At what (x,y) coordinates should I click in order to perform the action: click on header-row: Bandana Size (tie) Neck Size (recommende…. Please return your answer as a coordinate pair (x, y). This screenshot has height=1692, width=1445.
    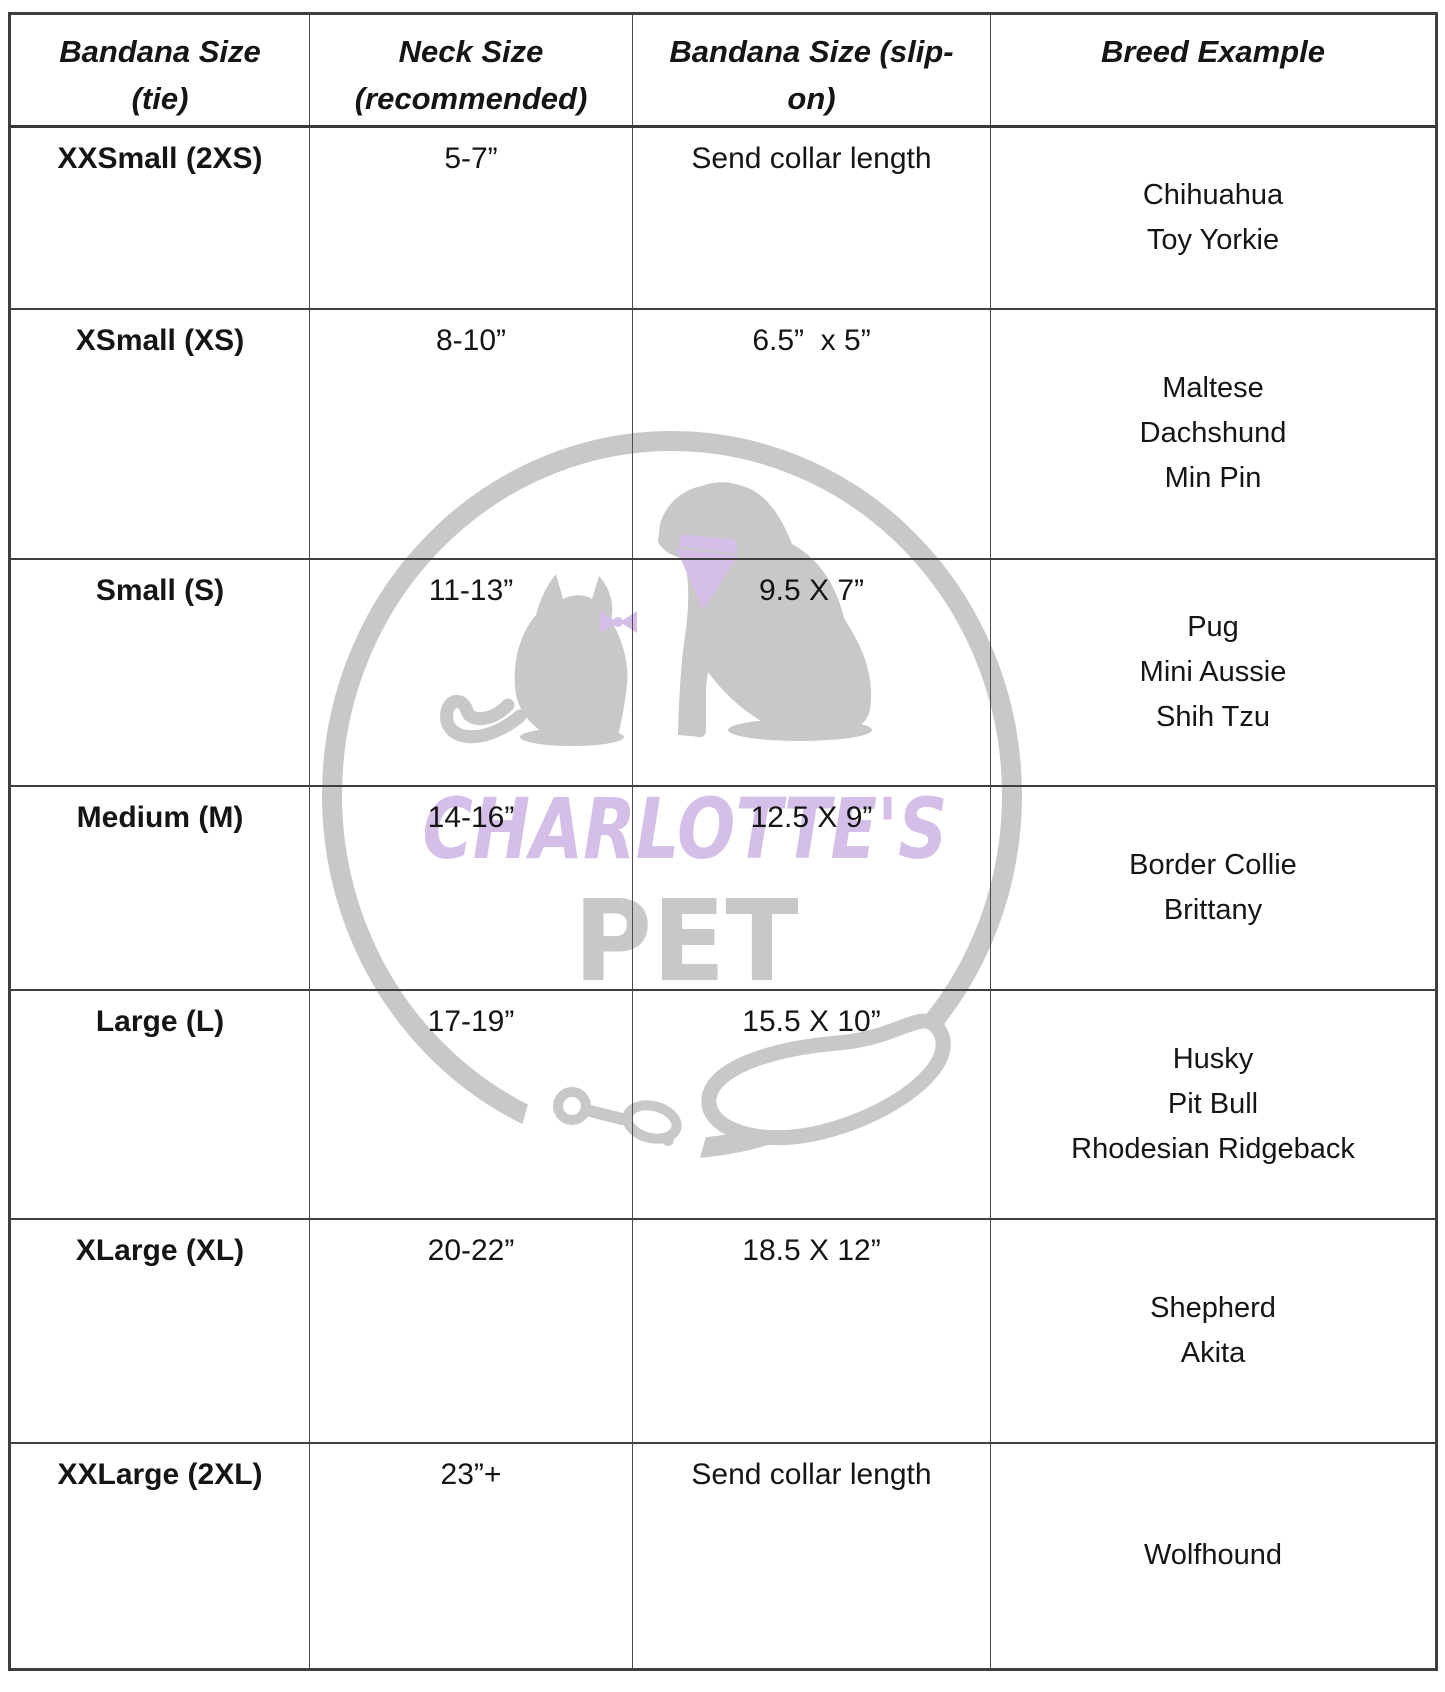
    Looking at the image, I should click on (723, 70).